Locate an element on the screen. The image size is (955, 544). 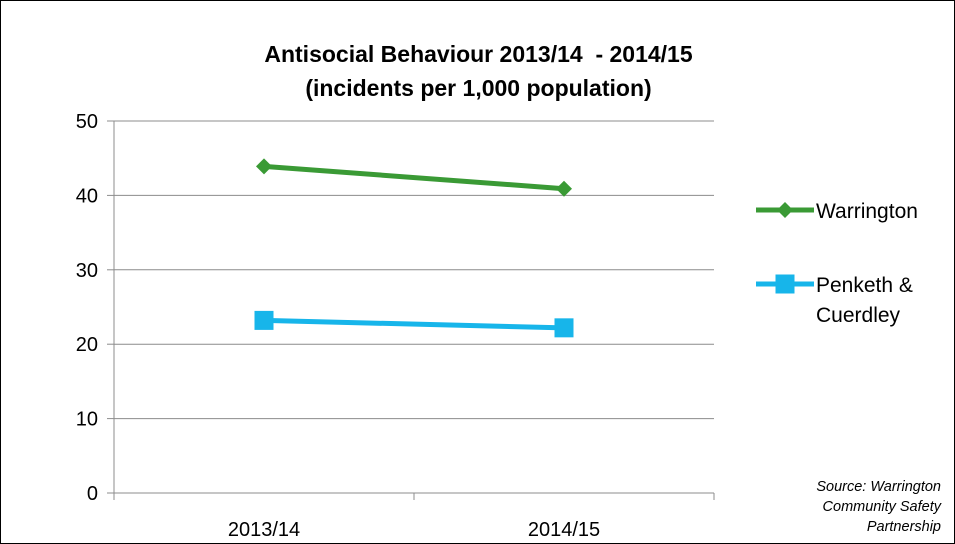
legend-marker-warrington is located at coordinates (785, 210).